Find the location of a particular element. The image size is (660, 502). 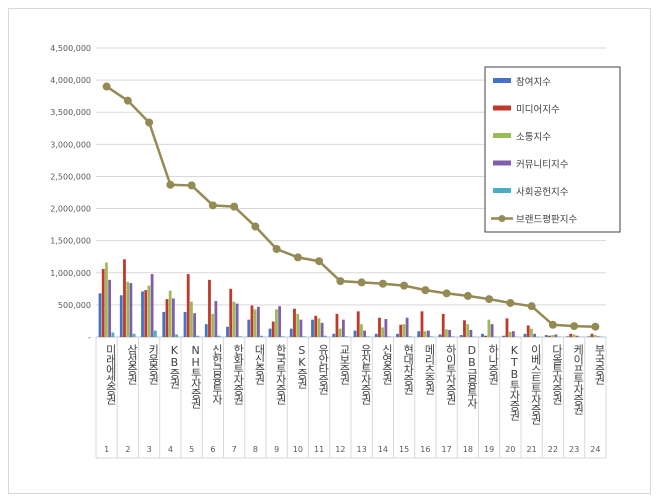

y-tick-label: 3,500,000 is located at coordinates (70, 112).